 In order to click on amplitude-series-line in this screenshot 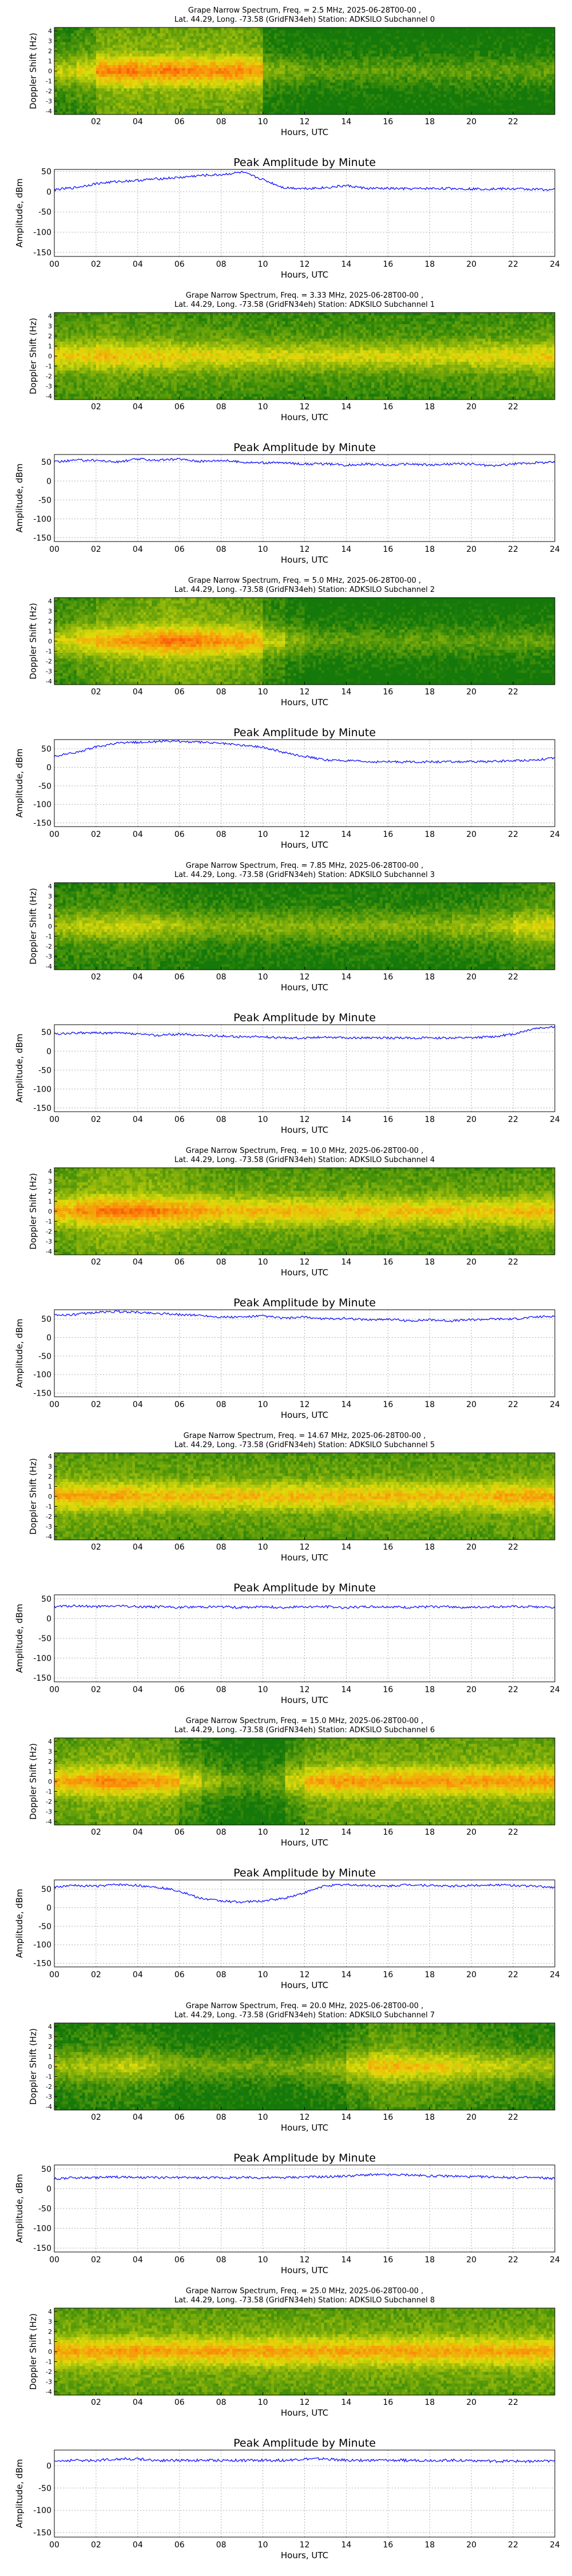, I will do `click(304, 1032)`.